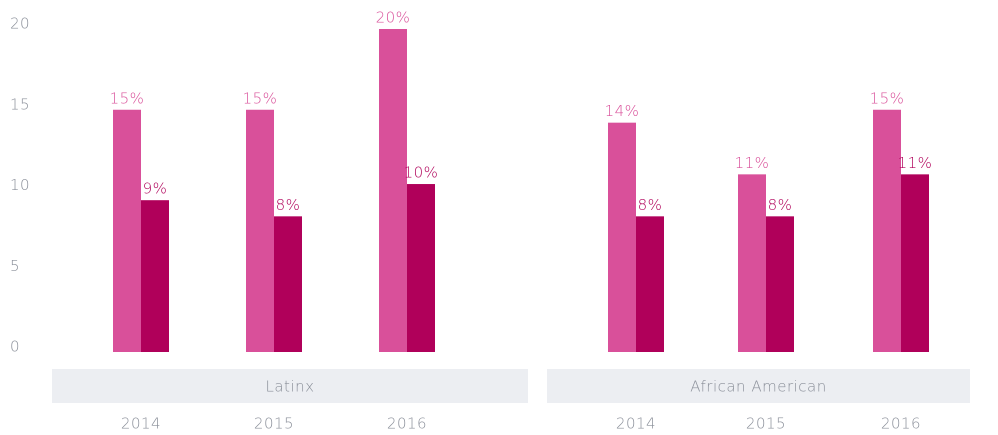 The image size is (998, 435). I want to click on group-label: Latinx, so click(290, 387).